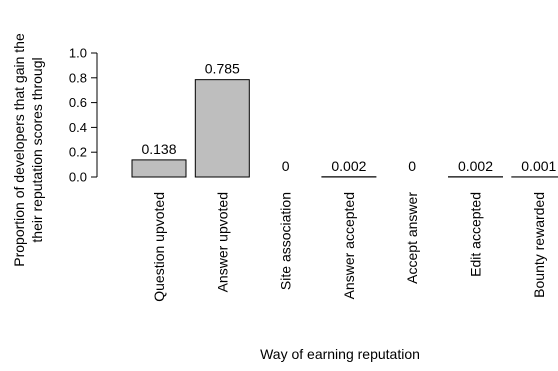 The height and width of the screenshot is (371, 558). Describe the element at coordinates (222, 69) in the screenshot. I see `data-label: 0.785` at that location.